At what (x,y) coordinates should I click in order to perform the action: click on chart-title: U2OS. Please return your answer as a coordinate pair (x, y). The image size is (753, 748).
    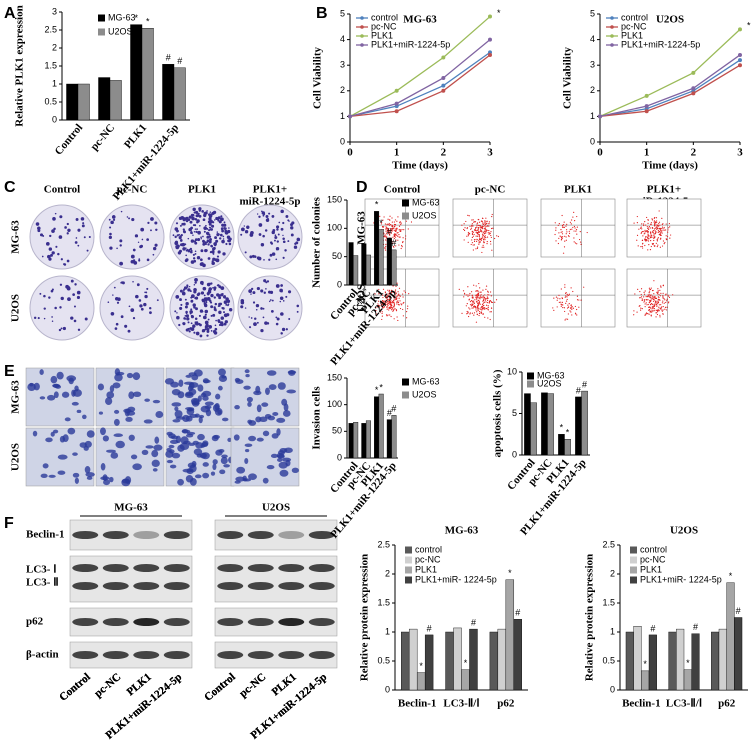
    Looking at the image, I should click on (684, 531).